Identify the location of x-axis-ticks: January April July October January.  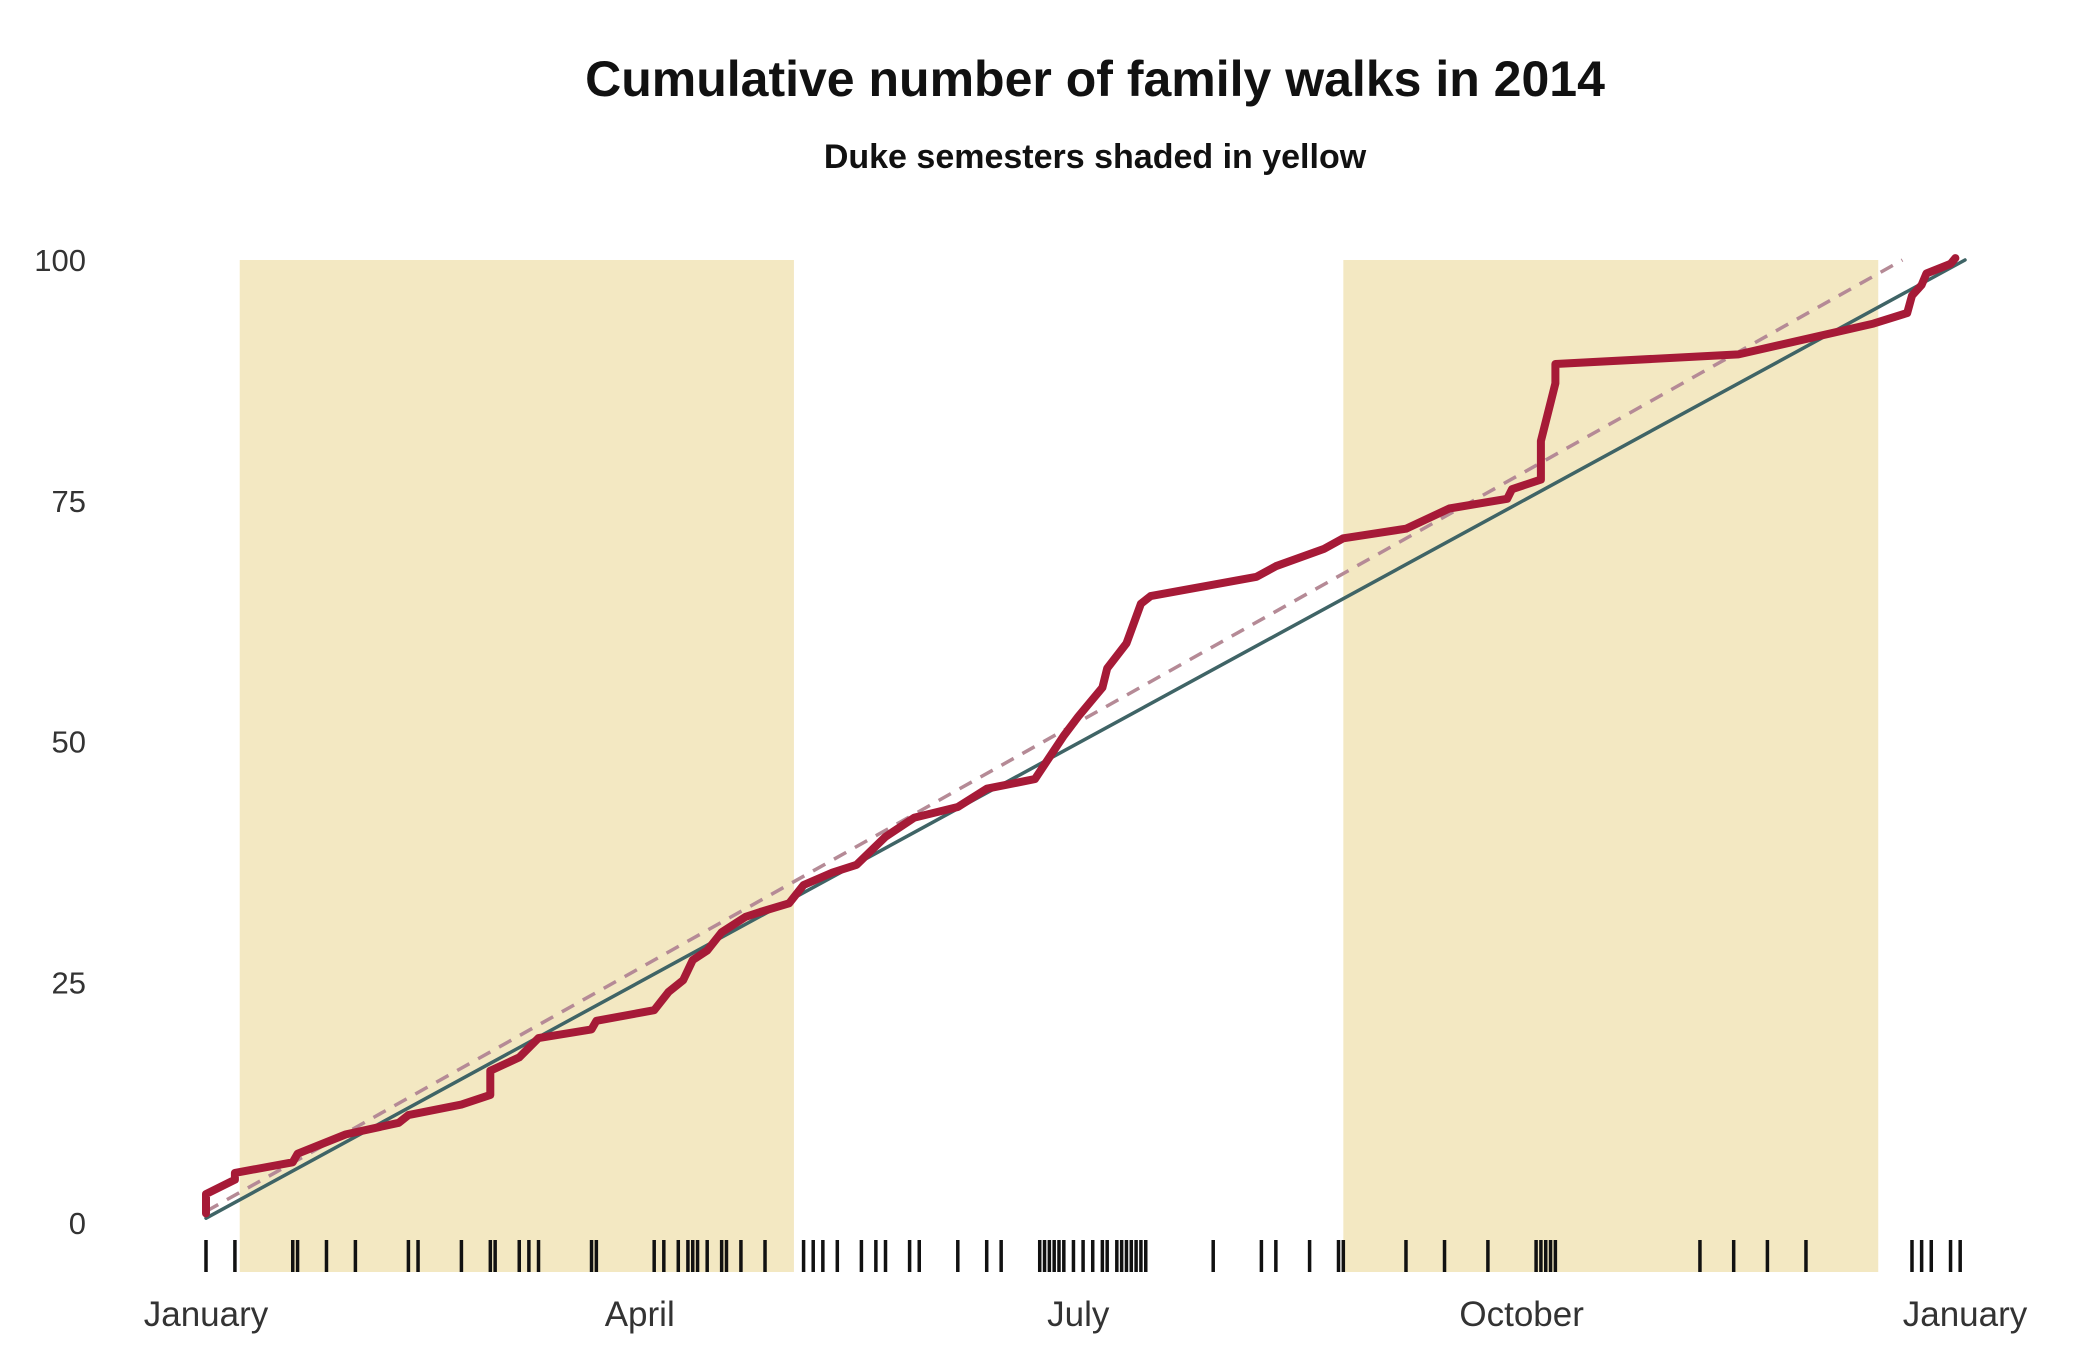
(1086, 1314).